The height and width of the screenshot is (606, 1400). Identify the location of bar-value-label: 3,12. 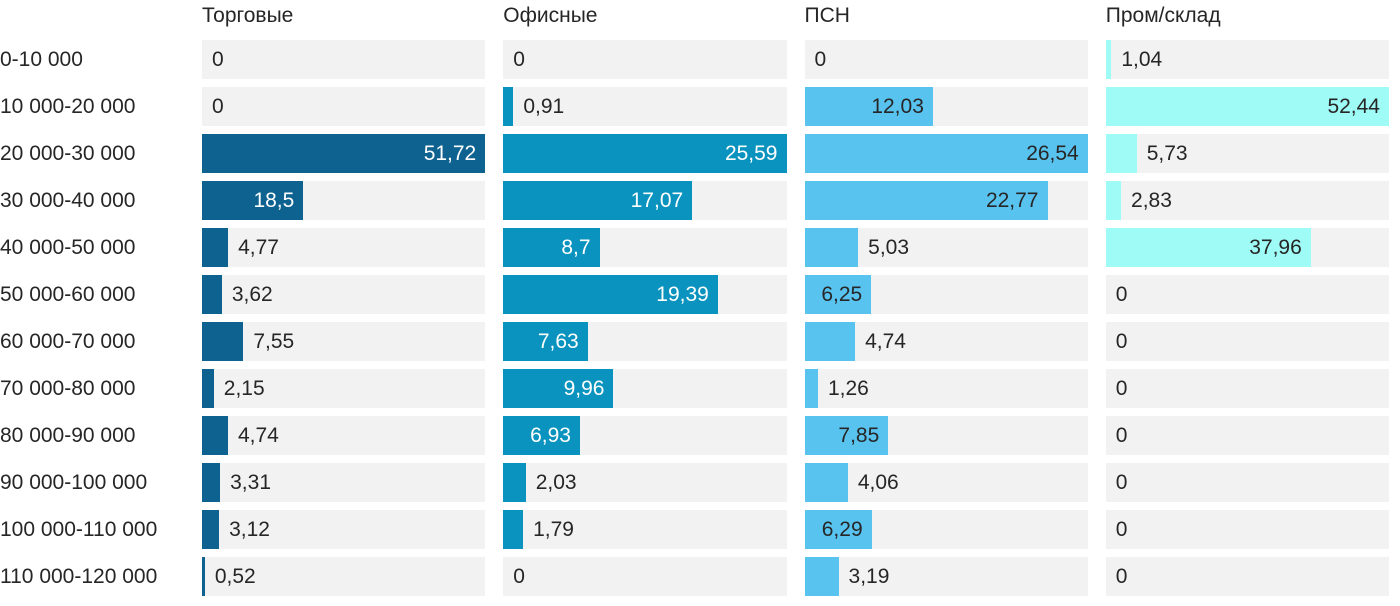
(249, 529).